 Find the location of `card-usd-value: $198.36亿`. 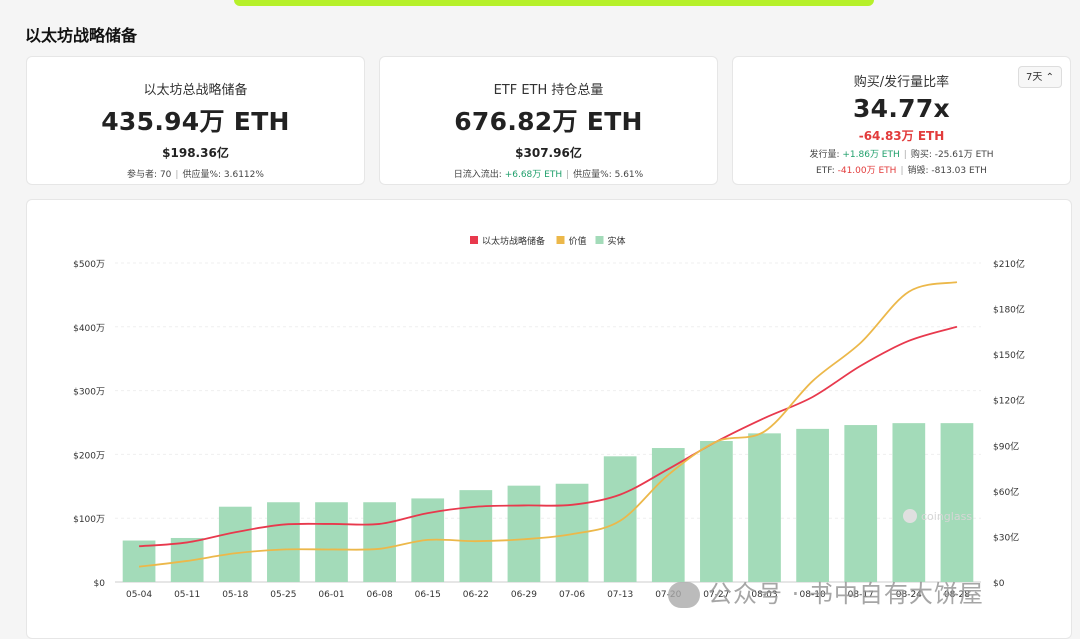

card-usd-value: $198.36亿 is located at coordinates (195, 153).